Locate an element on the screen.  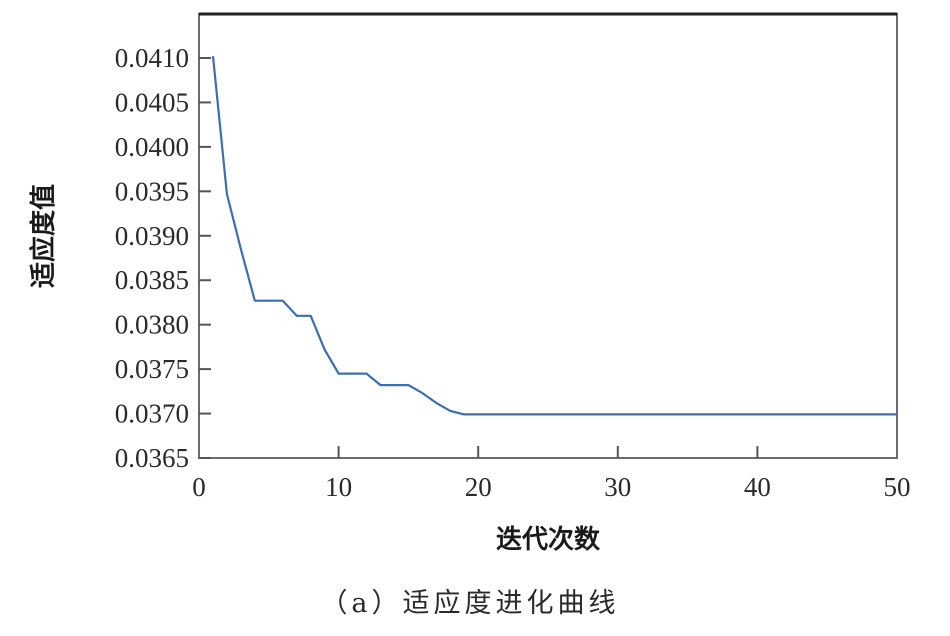
y-tick-label: 0.0375 is located at coordinates (152, 369).